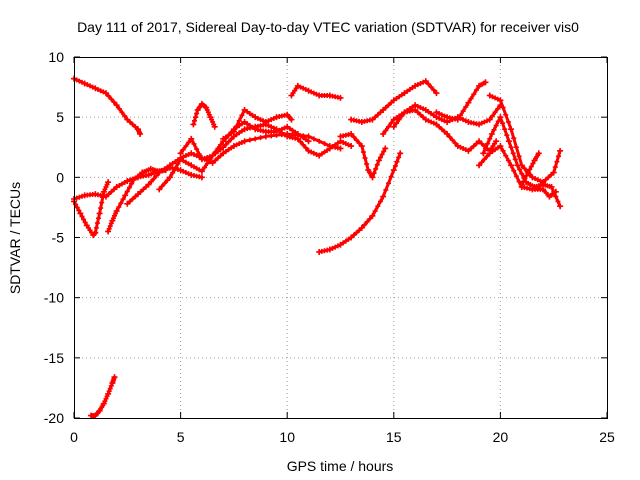 This screenshot has width=640, height=480. What do you see at coordinates (501, 437) in the screenshot?
I see `x-tick-label: 20` at bounding box center [501, 437].